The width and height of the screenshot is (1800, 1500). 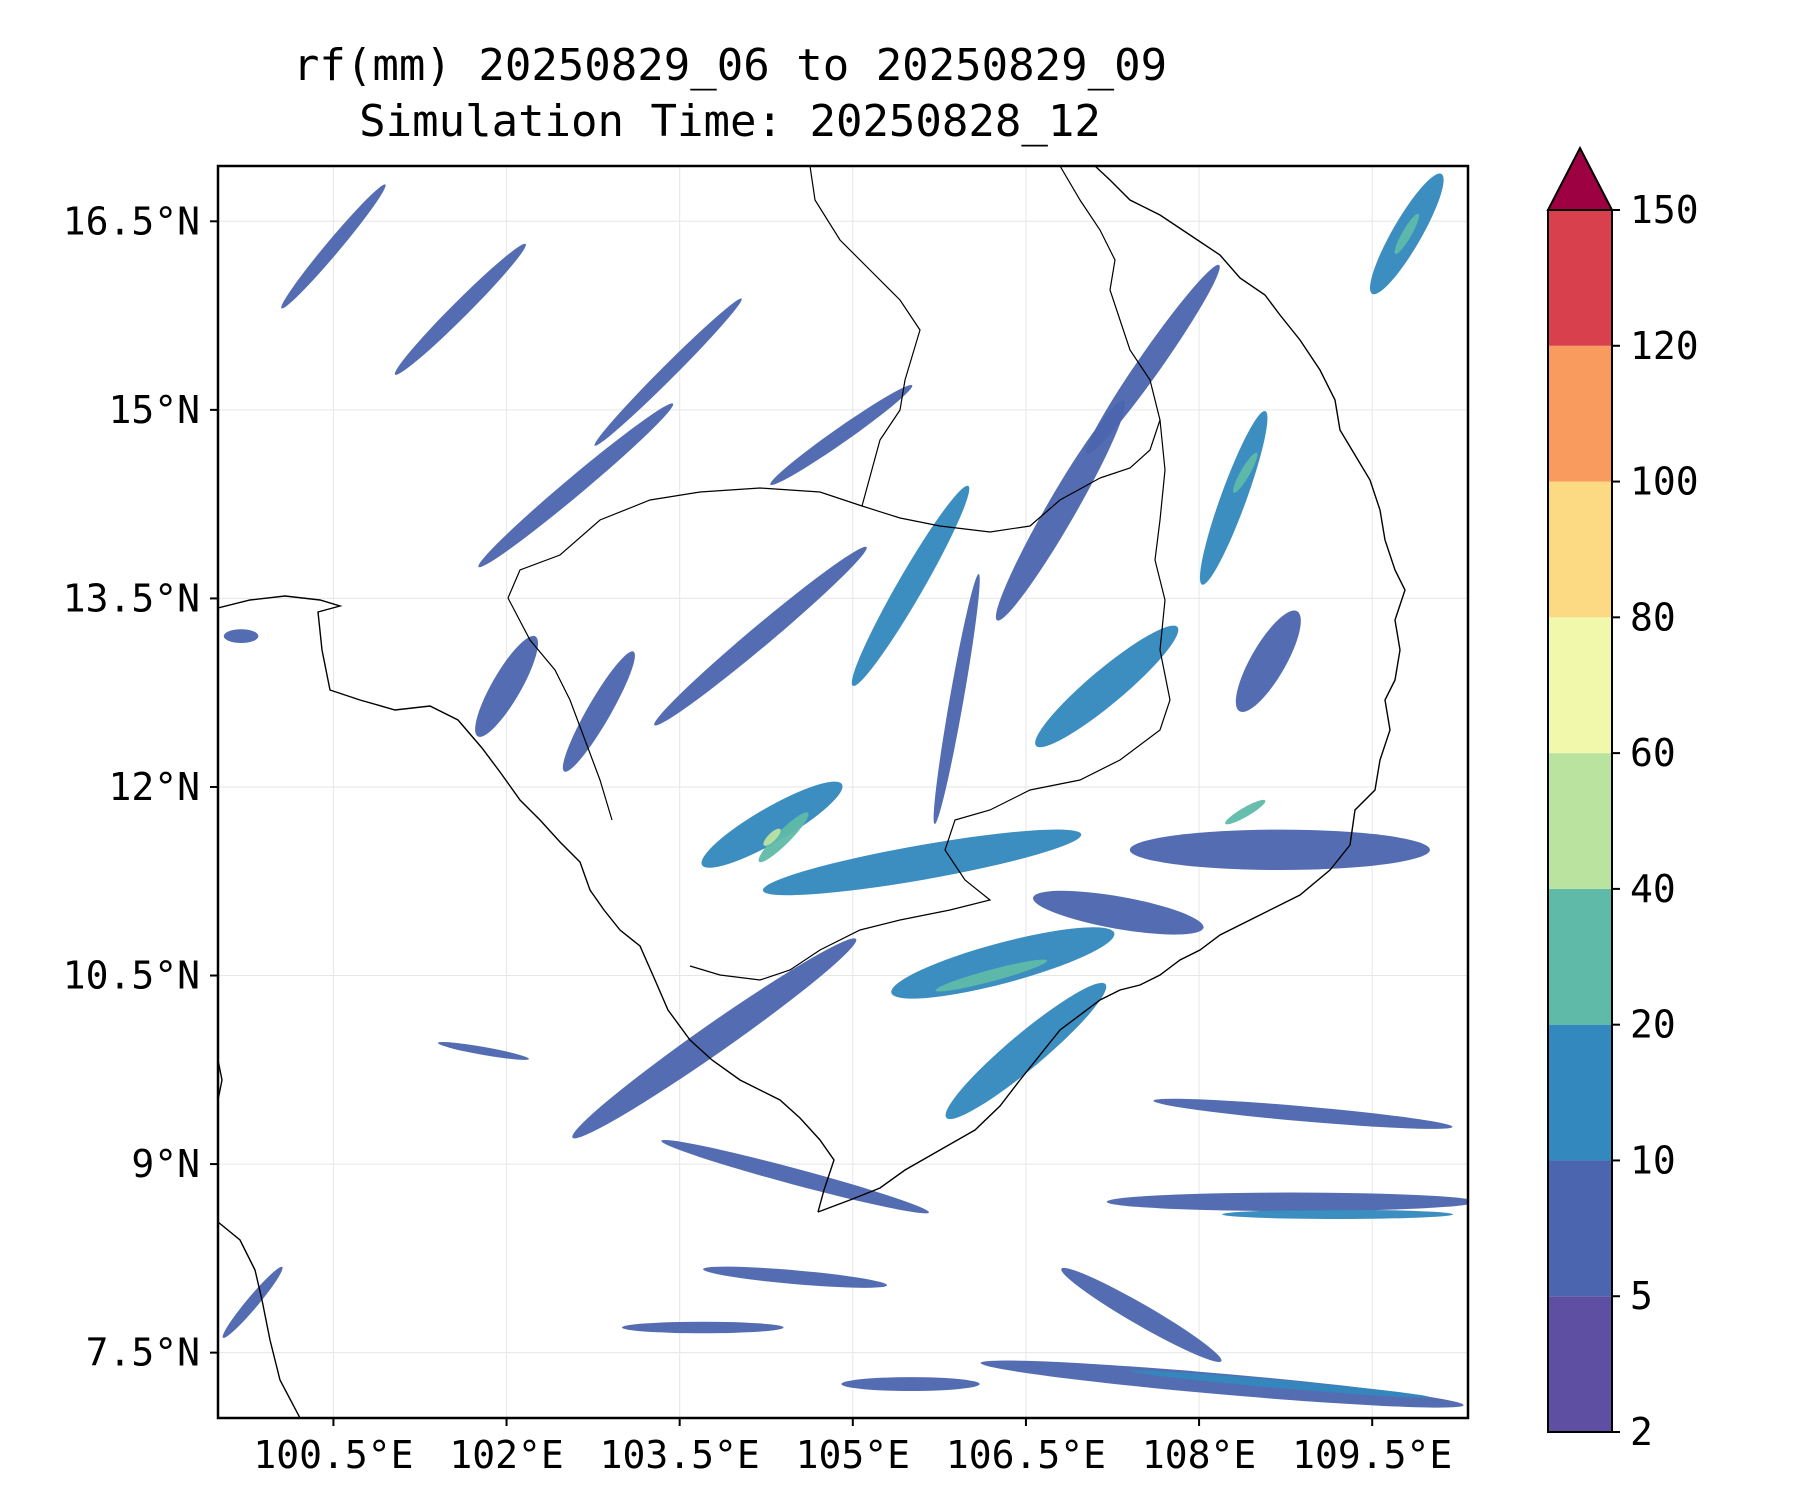 What do you see at coordinates (1580, 178) in the screenshot?
I see `colorbar-extend-arrow` at bounding box center [1580, 178].